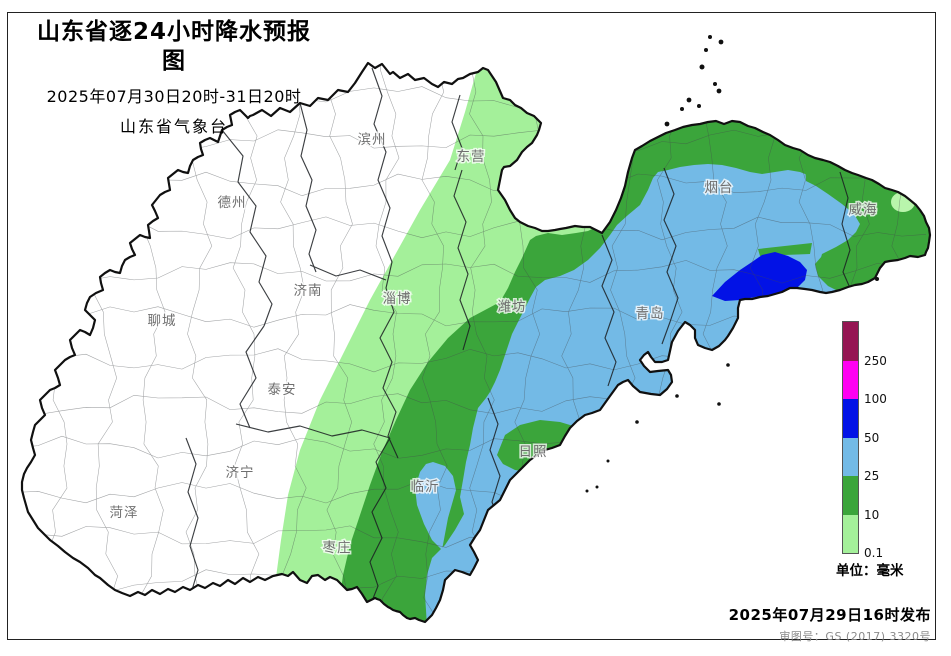 The width and height of the screenshot is (951, 656). Describe the element at coordinates (759, 276) in the screenshot. I see `region-rain-50-100-coast` at that location.